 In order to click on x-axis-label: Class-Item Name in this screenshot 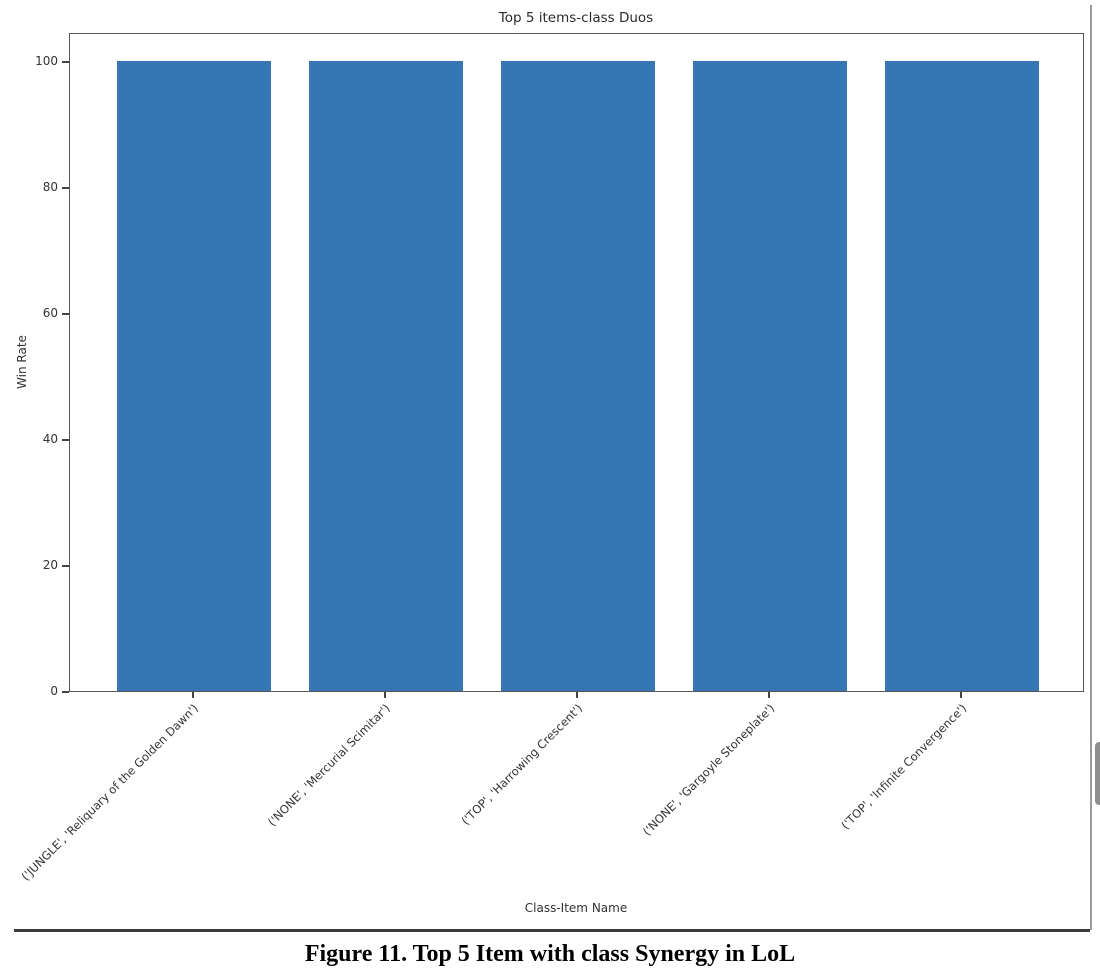, I will do `click(576, 908)`.